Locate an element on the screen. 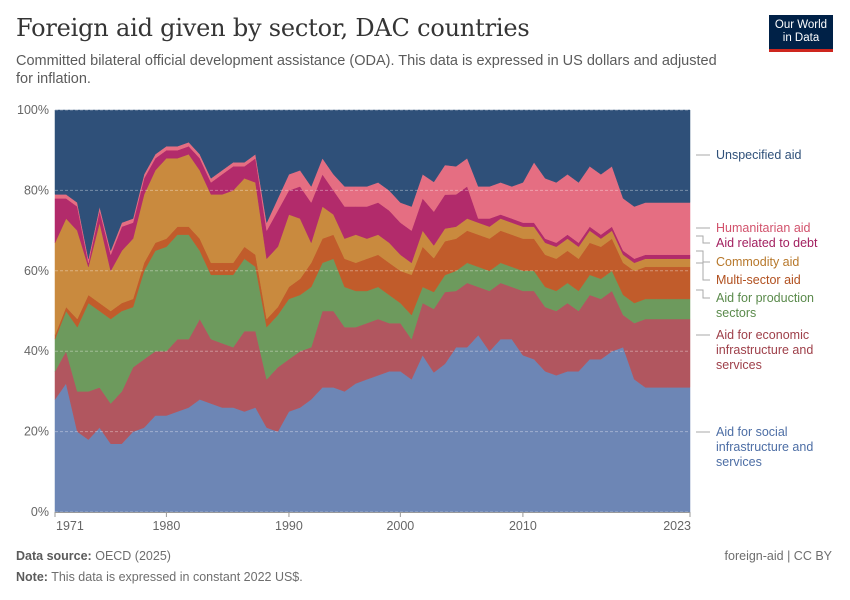 The height and width of the screenshot is (600, 850). legend-label-unspecified-aid: Unspecified aid is located at coordinates (759, 155).